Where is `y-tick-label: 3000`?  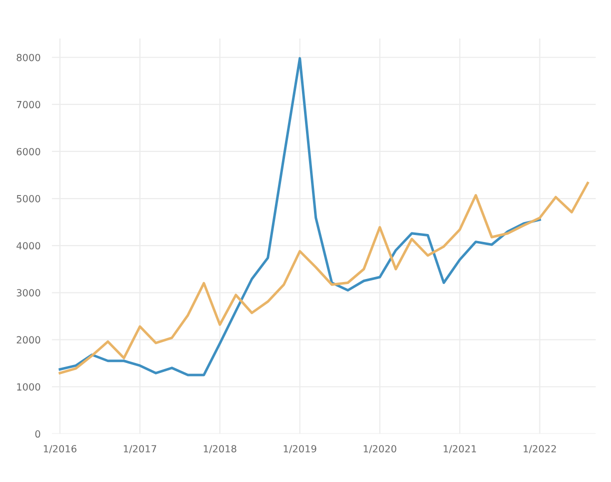 y-tick-label: 3000 is located at coordinates (28, 292).